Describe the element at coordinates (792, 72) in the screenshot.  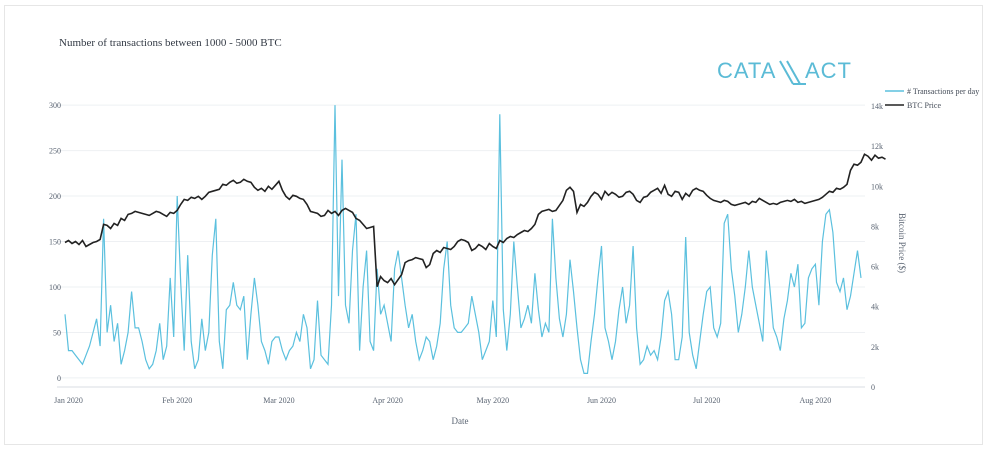
I see `logo-mark` at that location.